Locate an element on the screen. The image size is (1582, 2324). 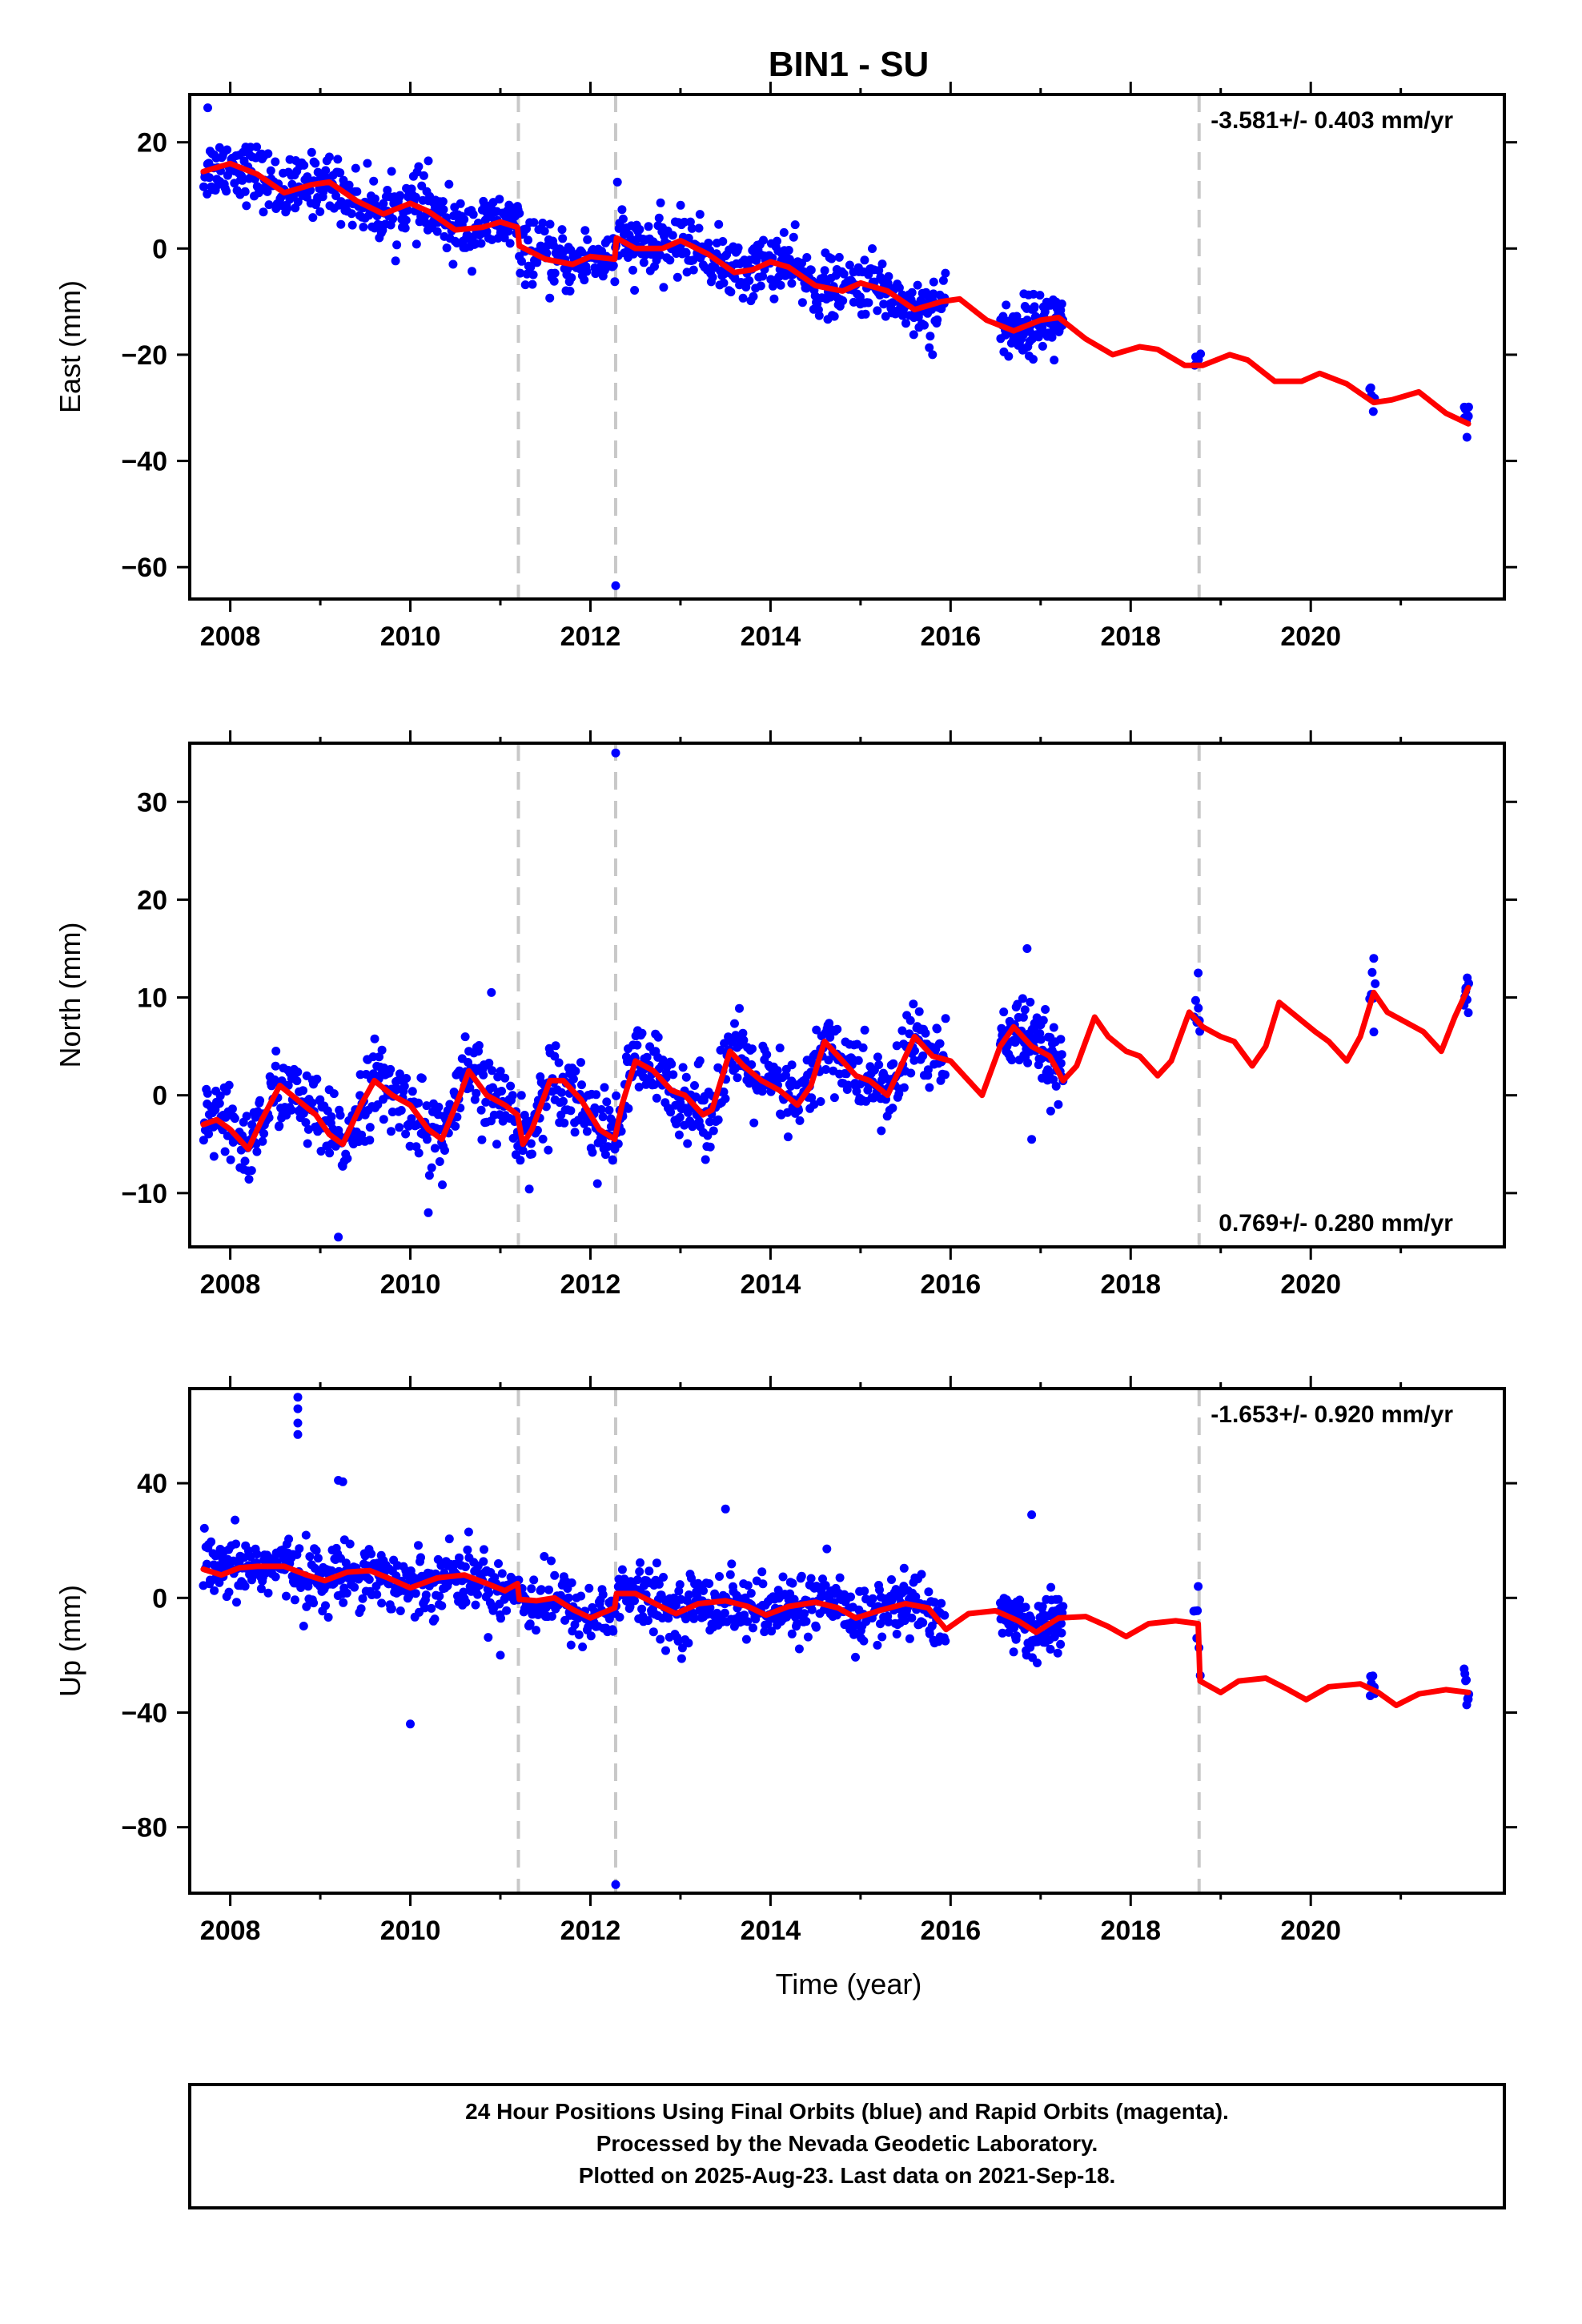
rate-label: 0.769+/- 0.280 mm/yr is located at coordinates (1336, 1223).